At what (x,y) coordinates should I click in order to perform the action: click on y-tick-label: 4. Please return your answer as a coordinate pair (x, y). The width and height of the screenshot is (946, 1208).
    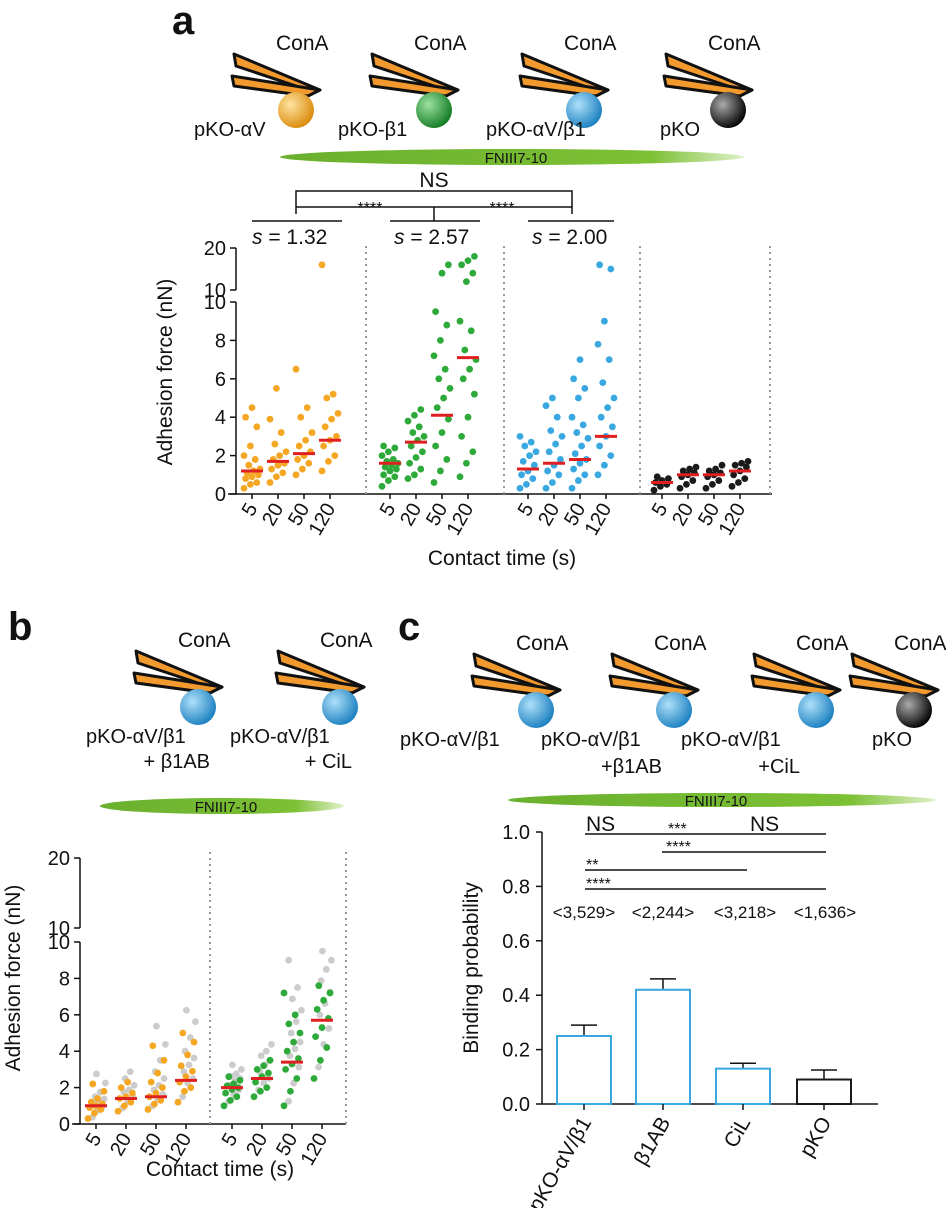
    Looking at the image, I should click on (220, 418).